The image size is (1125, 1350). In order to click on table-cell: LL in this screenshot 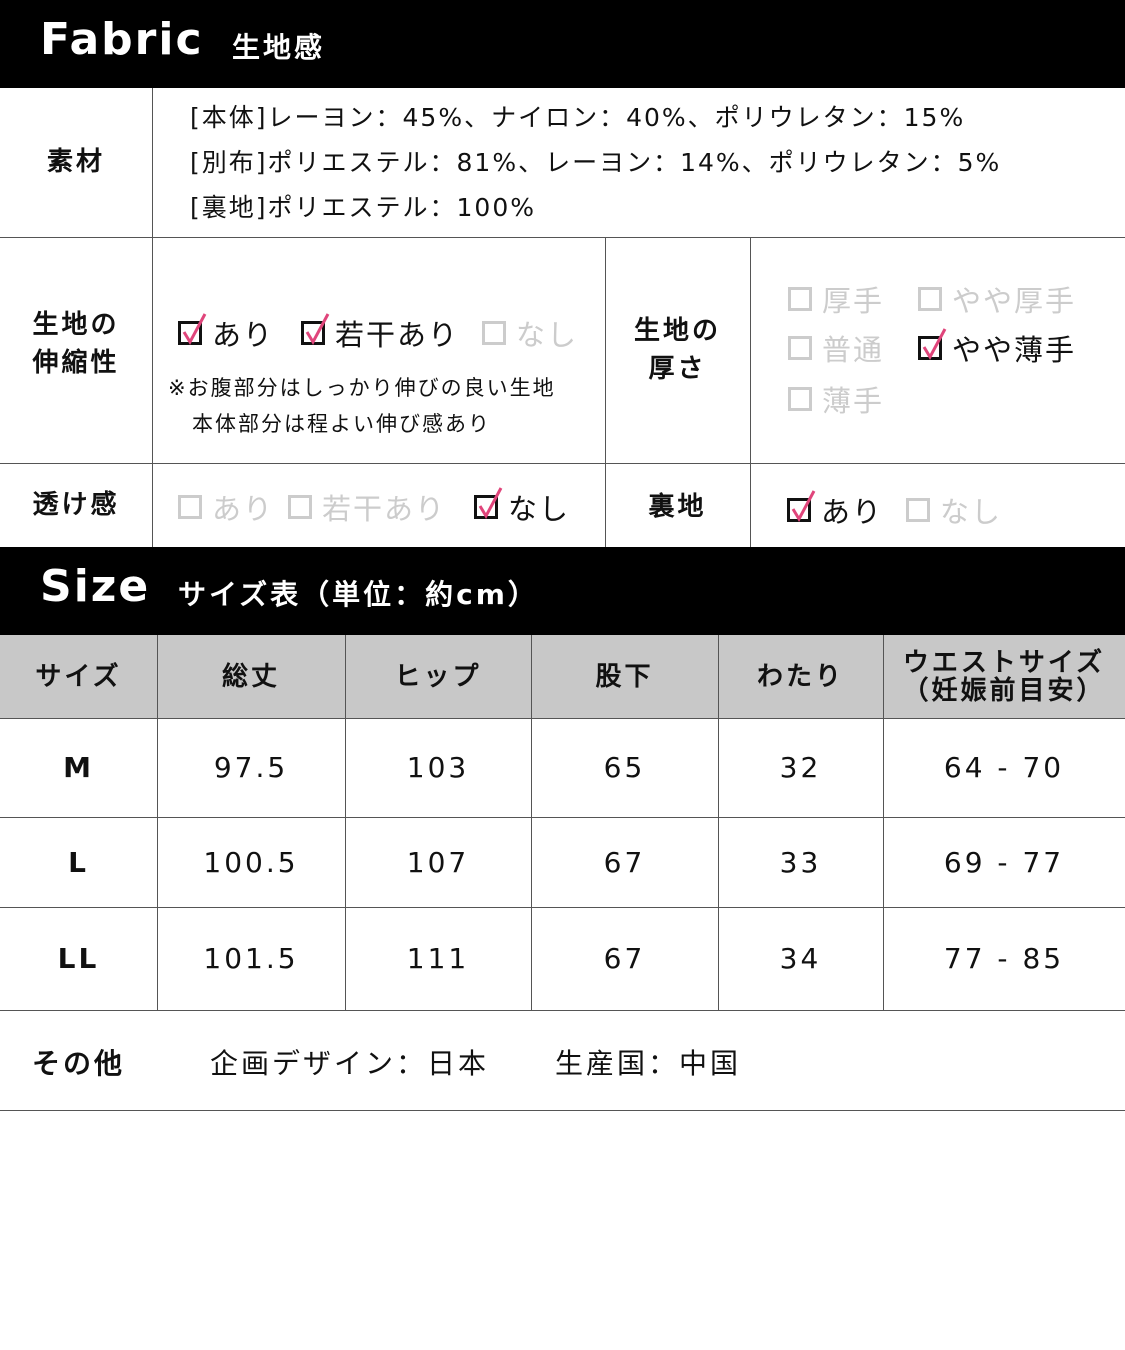, I will do `click(78, 958)`.